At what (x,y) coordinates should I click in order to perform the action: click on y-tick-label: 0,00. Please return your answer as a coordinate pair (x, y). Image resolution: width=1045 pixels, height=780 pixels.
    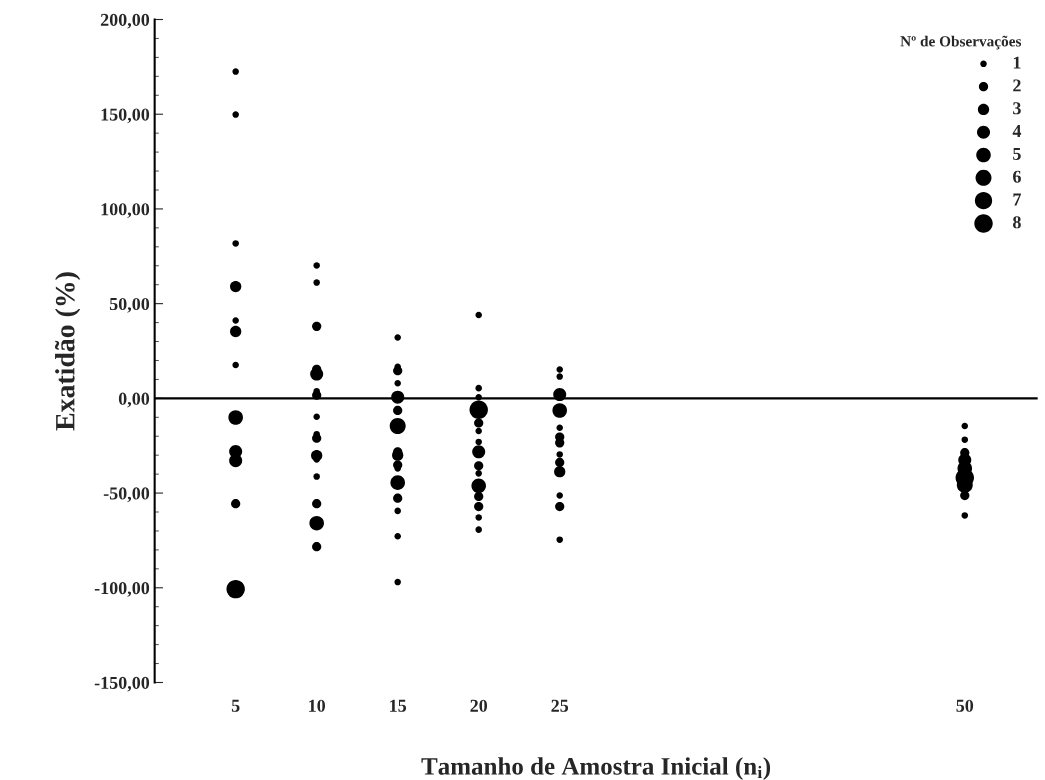
    Looking at the image, I should click on (134, 400).